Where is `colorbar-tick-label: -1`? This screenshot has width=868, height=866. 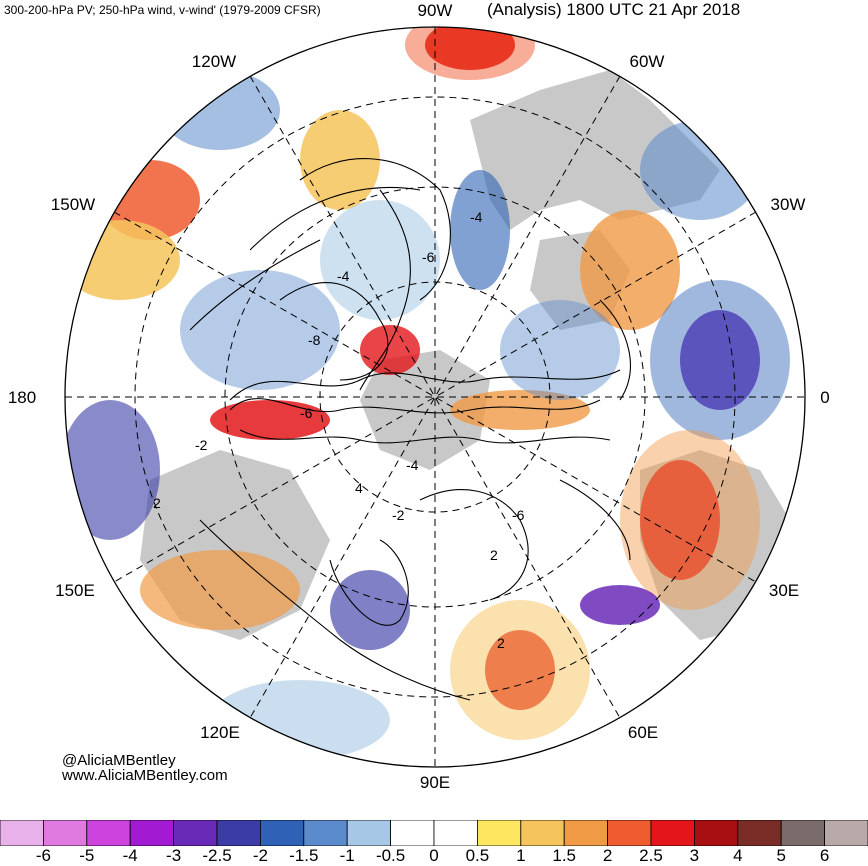 colorbar-tick-label: -1 is located at coordinates (347, 855).